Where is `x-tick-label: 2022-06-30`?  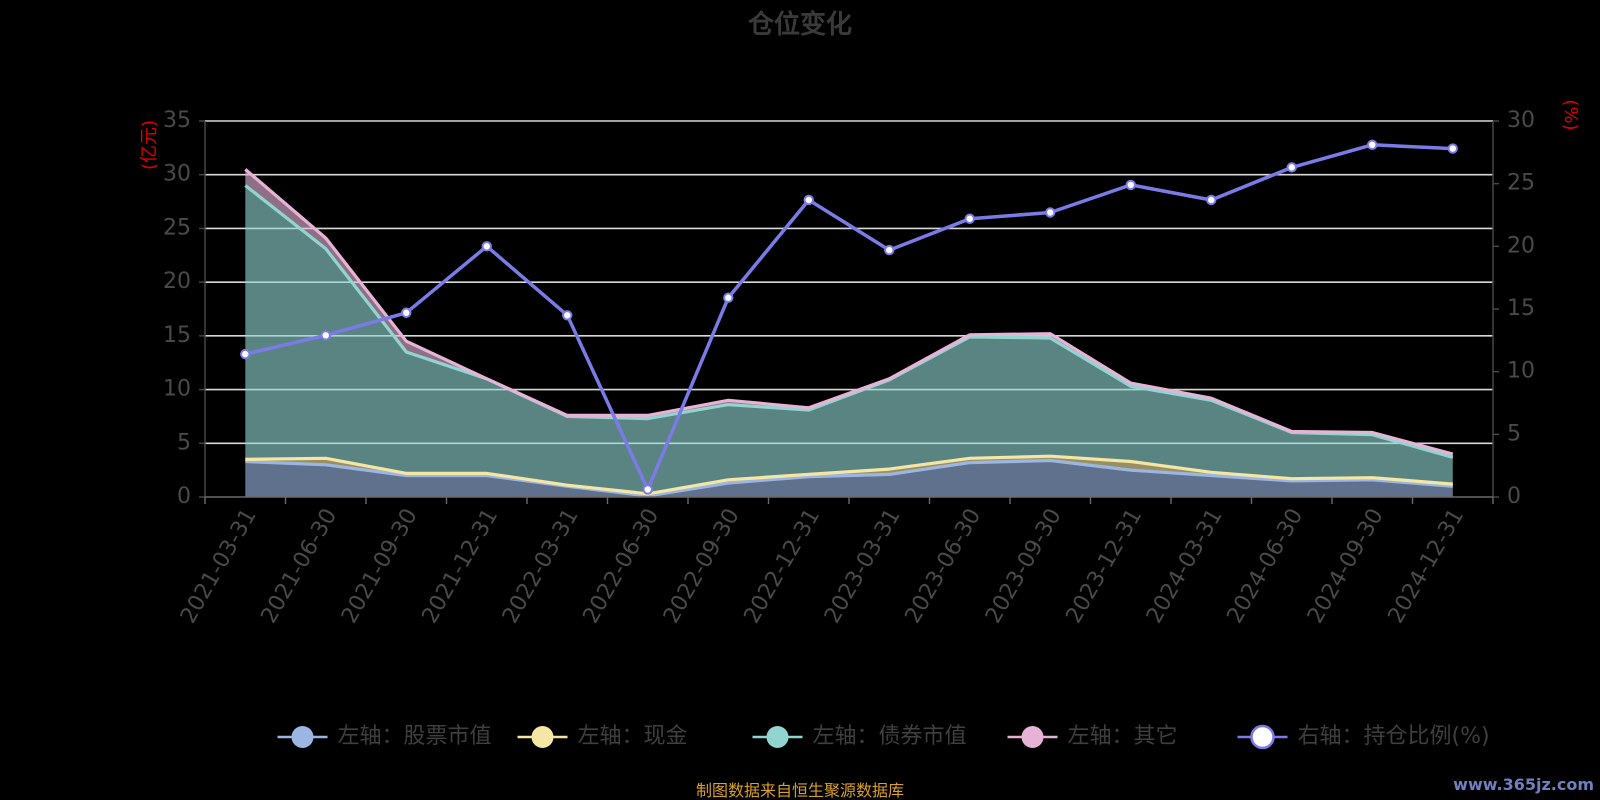 x-tick-label: 2022-06-30 is located at coordinates (622, 566).